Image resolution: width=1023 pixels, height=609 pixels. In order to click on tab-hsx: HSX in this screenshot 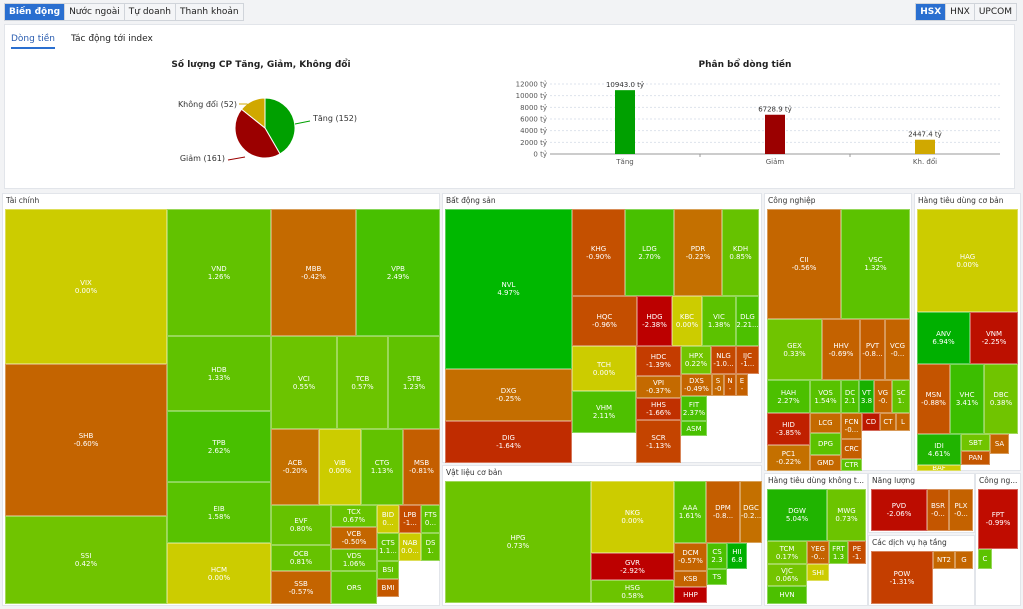, I will do `click(931, 12)`.